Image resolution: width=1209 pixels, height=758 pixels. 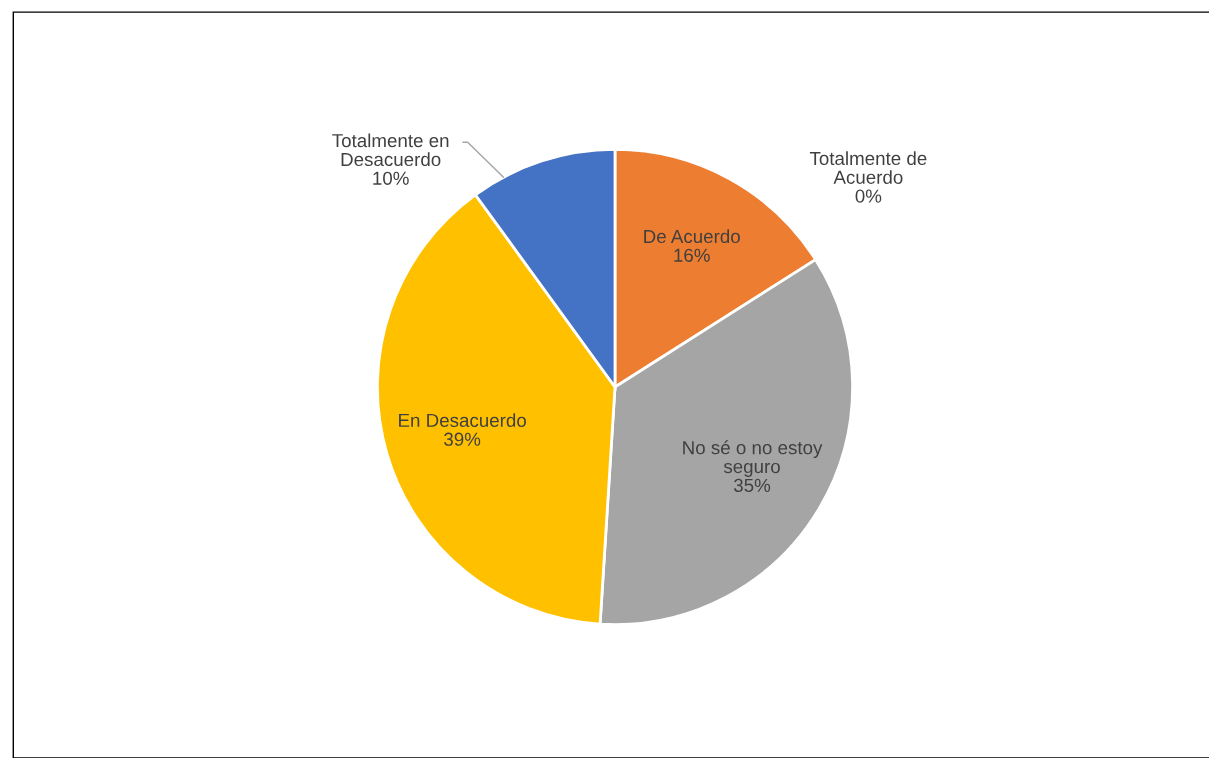 What do you see at coordinates (692, 236) in the screenshot?
I see `slice-label: De Acuerdo` at bounding box center [692, 236].